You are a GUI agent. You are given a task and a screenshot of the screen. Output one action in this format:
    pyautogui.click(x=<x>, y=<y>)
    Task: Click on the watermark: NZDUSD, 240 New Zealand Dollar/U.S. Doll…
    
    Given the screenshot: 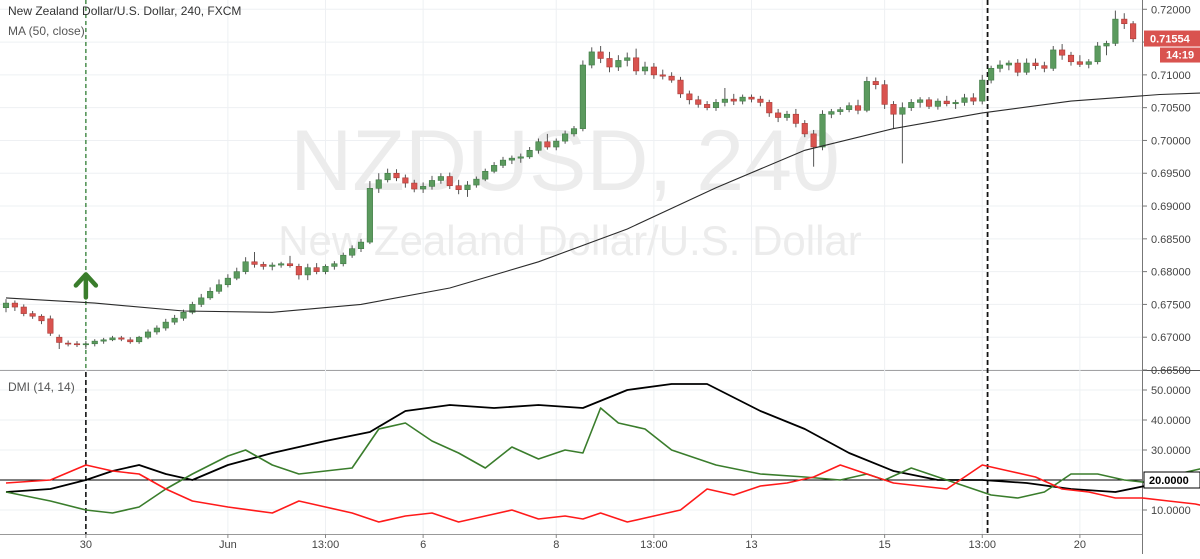 What is the action you would take?
    pyautogui.click(x=570, y=188)
    